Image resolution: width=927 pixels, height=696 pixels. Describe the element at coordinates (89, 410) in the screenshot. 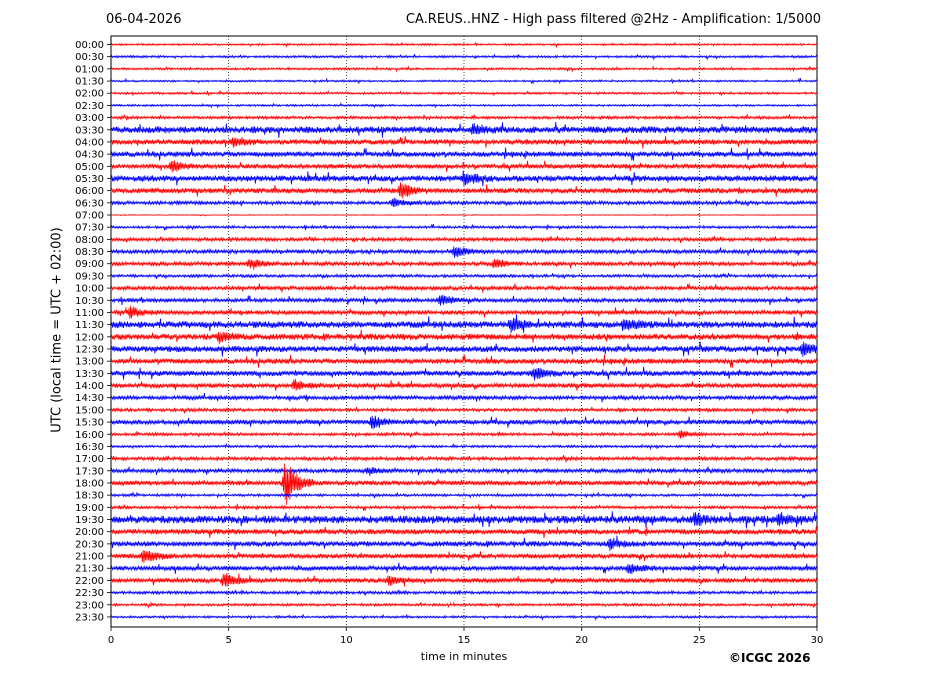

I see `row-label-1500: 15:00` at that location.